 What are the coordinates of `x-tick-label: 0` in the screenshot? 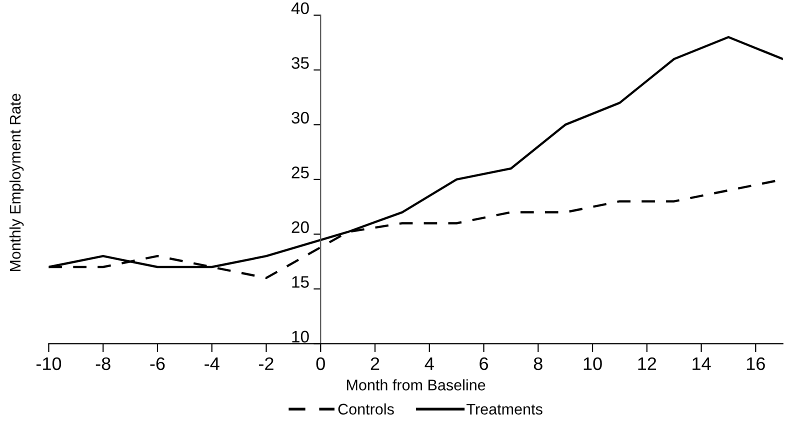 It's located at (320, 363).